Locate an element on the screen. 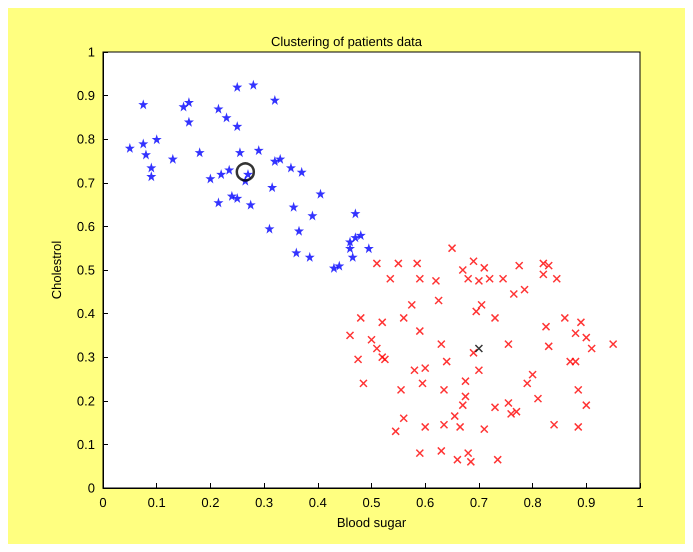  x-tick-label: 0.8 is located at coordinates (533, 502).